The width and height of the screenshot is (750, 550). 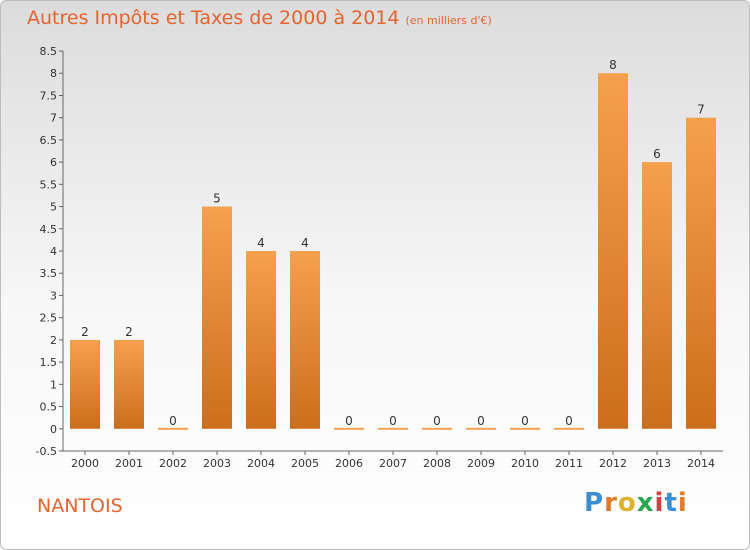 I want to click on x-tick-label: 2013, so click(x=657, y=463).